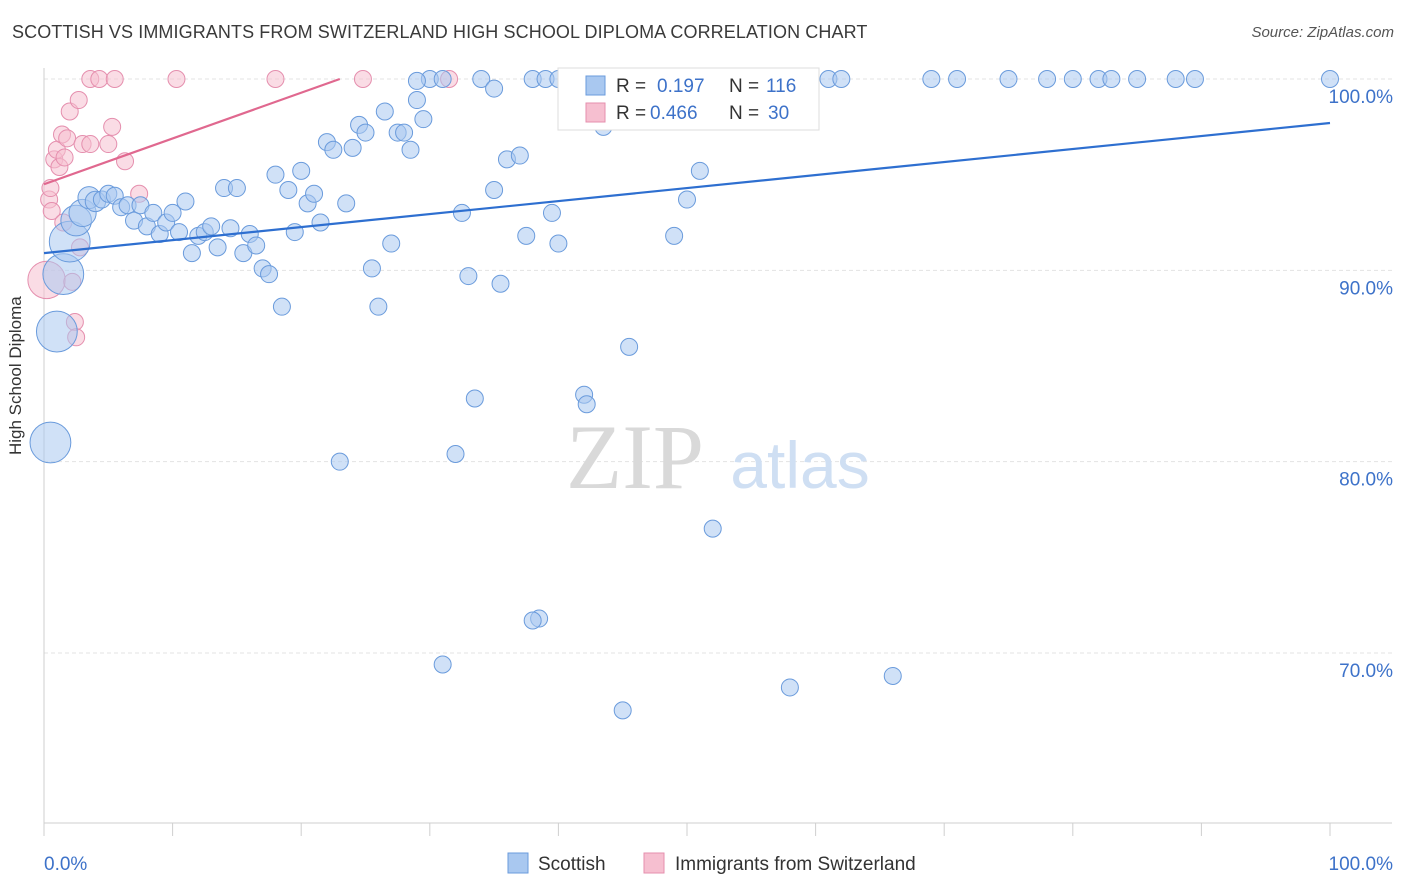  I want to click on x-tick-label-max: 100.0%, so click(1361, 864).